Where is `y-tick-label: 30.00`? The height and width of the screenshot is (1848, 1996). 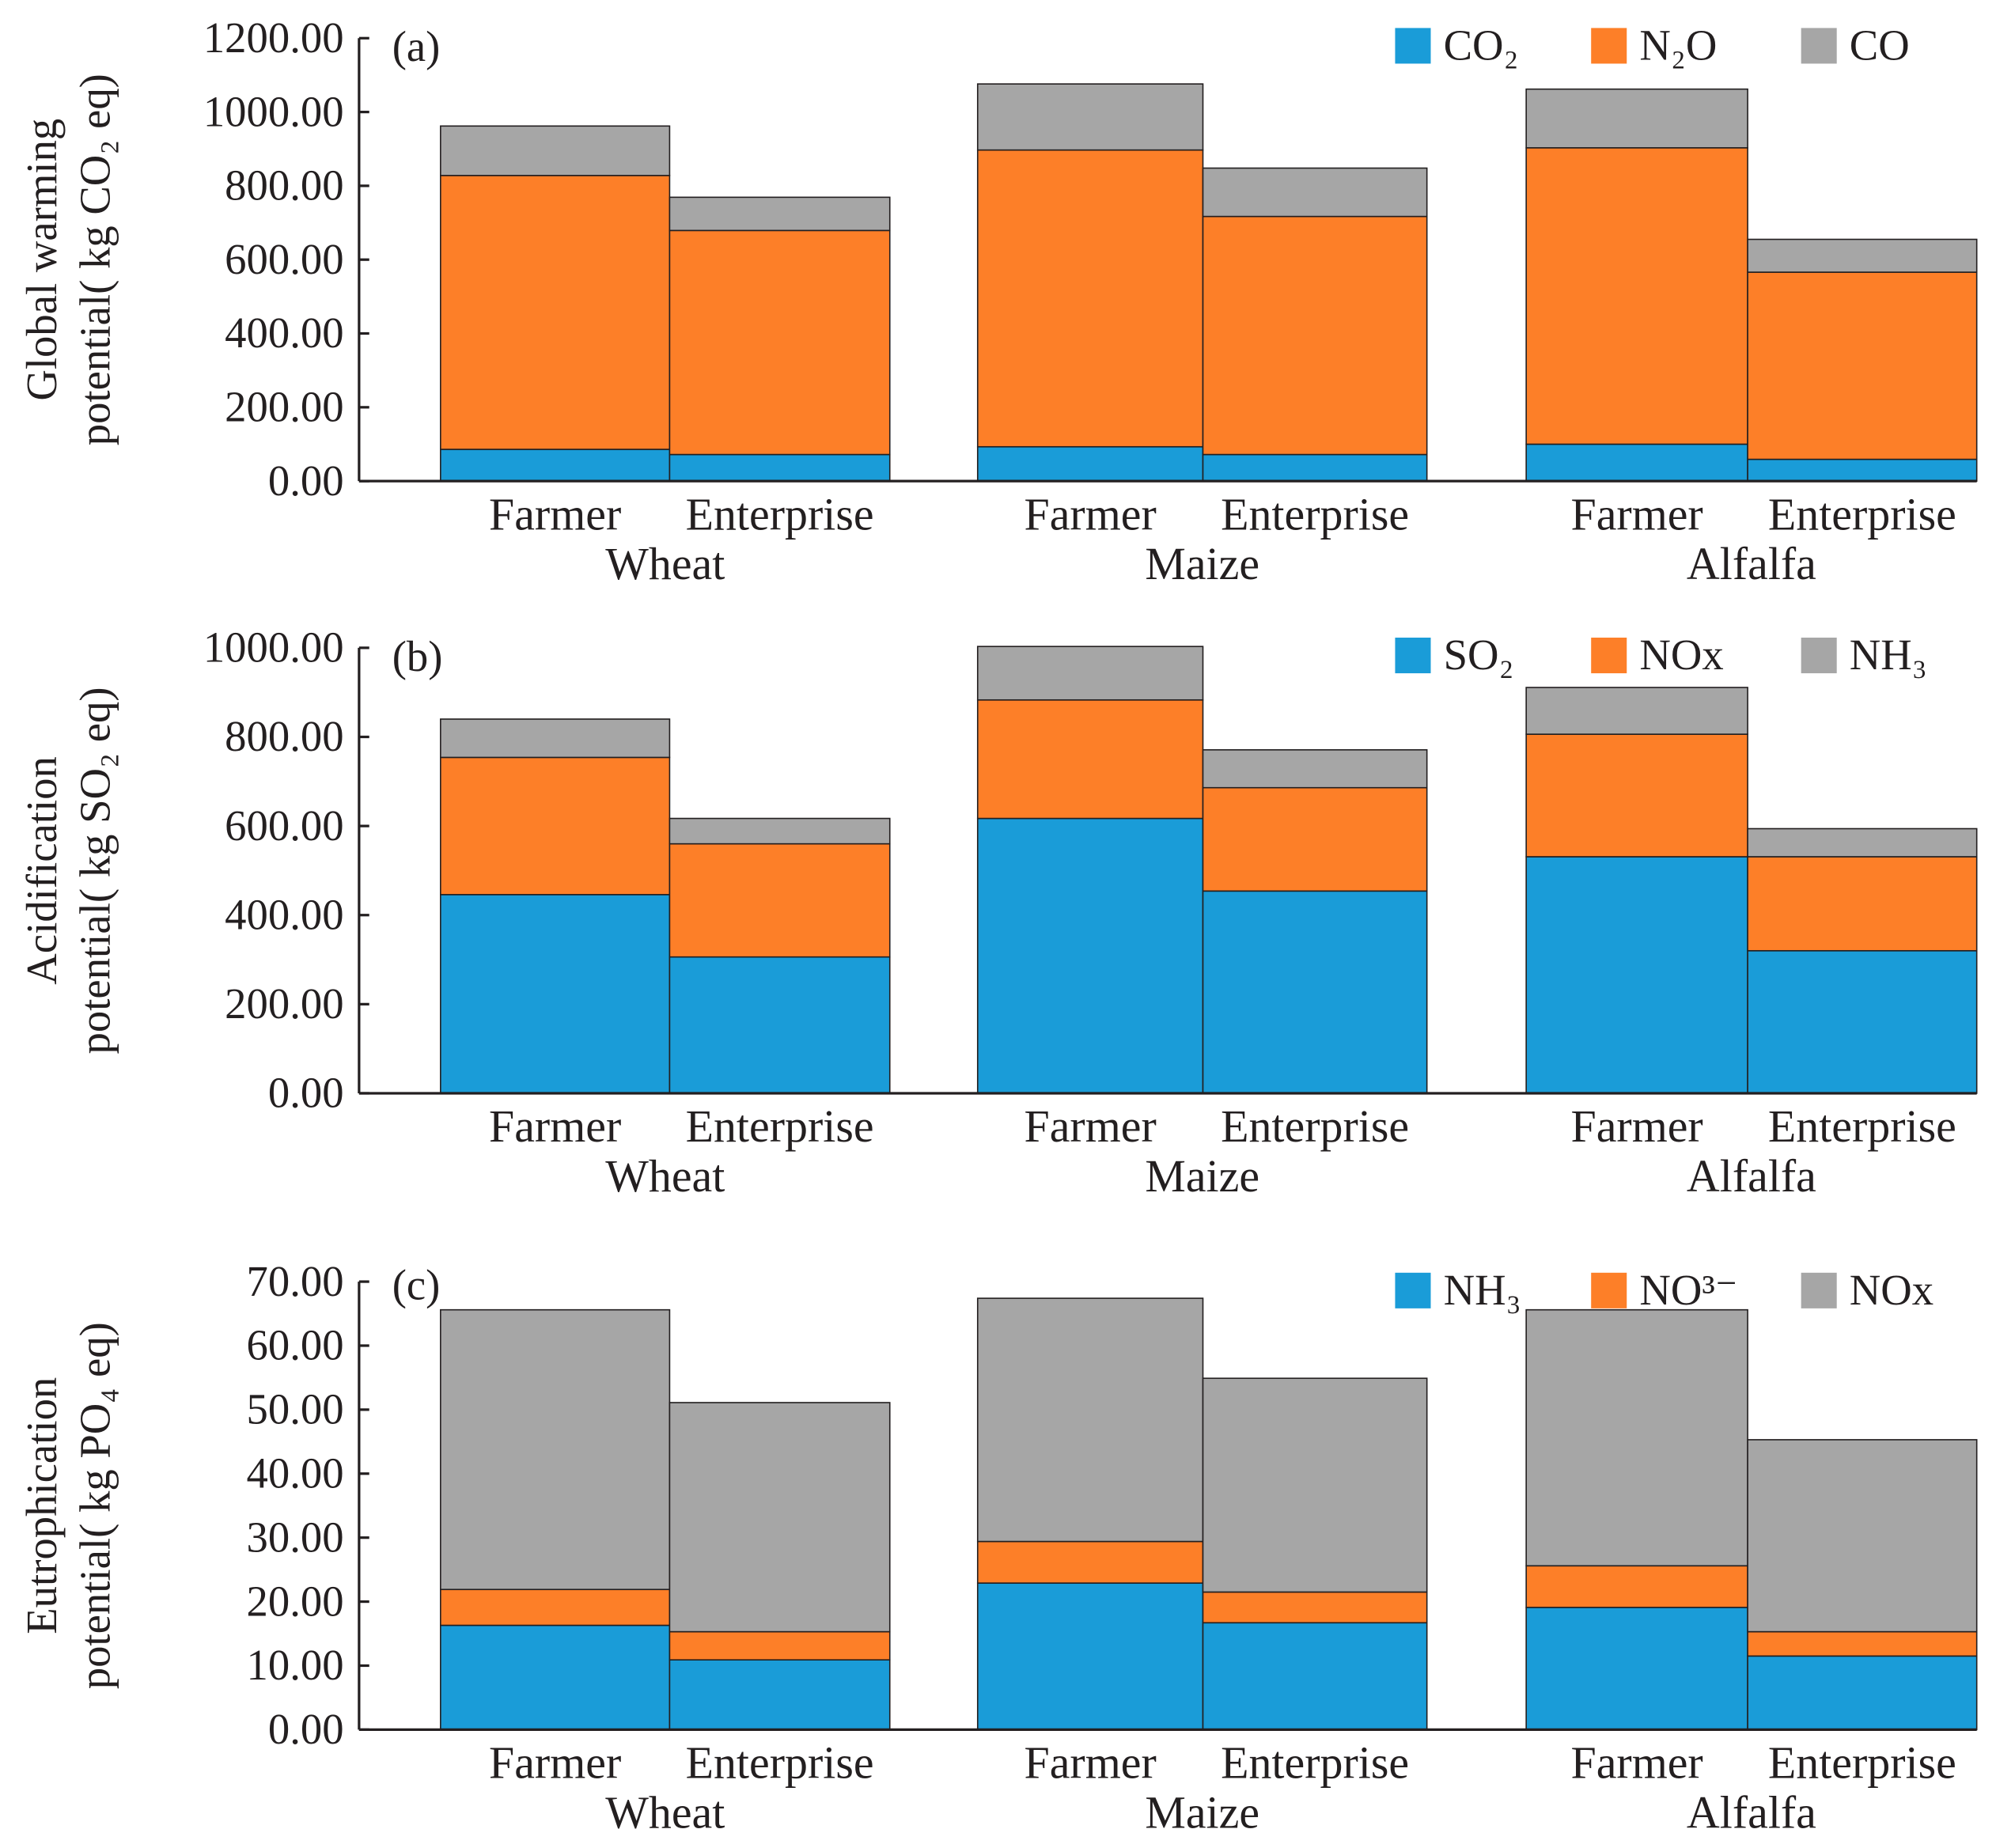
y-tick-label: 30.00 is located at coordinates (295, 1537).